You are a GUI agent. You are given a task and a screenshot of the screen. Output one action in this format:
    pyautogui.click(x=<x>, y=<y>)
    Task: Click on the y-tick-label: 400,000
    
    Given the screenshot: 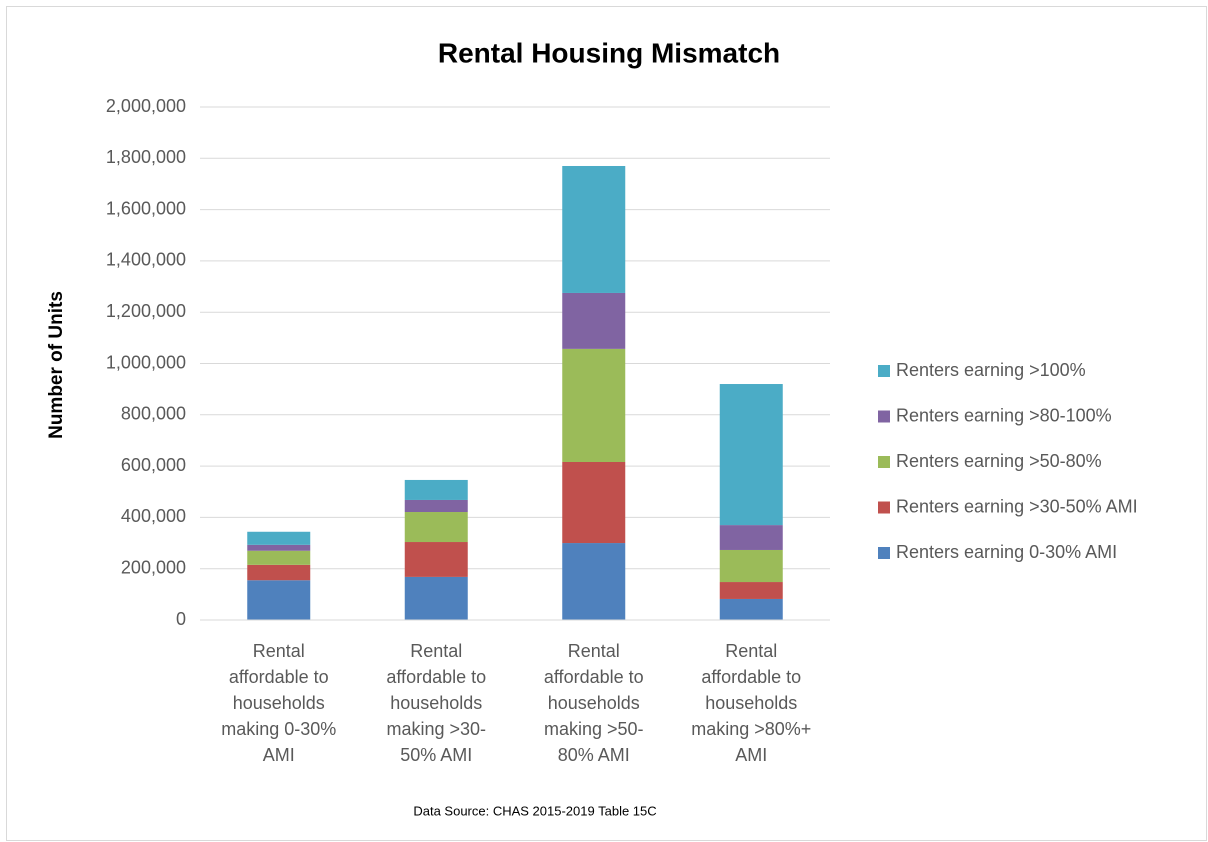 What is the action you would take?
    pyautogui.click(x=153, y=516)
    